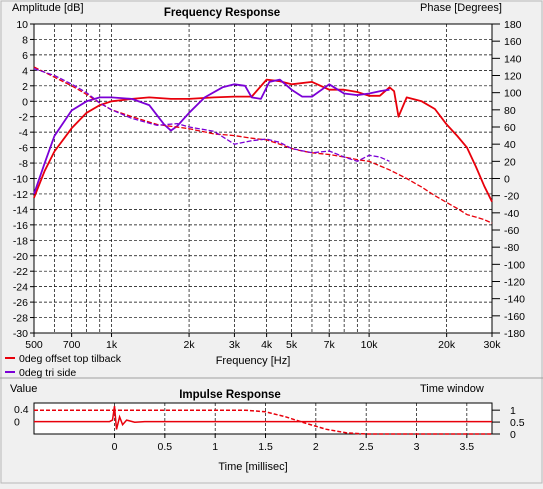 This screenshot has height=489, width=543. I want to click on fr-right-tick-label: 100, so click(513, 94).